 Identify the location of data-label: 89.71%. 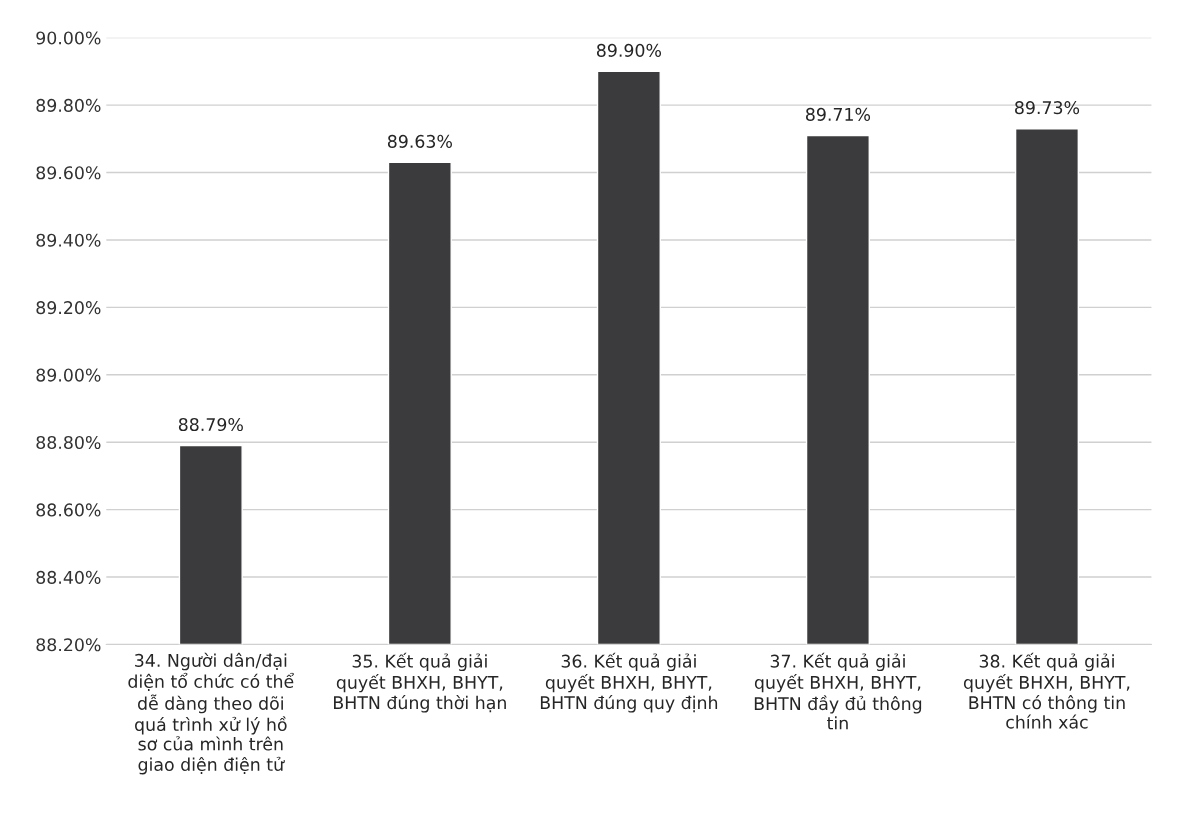
(838, 114).